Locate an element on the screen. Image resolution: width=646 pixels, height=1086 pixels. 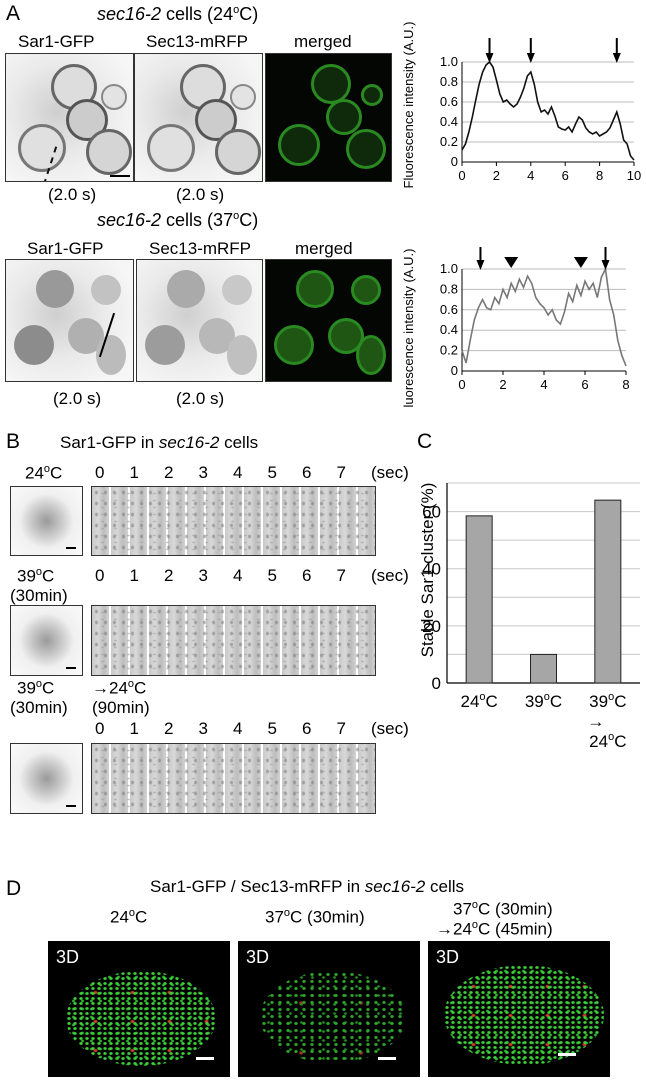
x-tick-label: 10 is located at coordinates (634, 175).